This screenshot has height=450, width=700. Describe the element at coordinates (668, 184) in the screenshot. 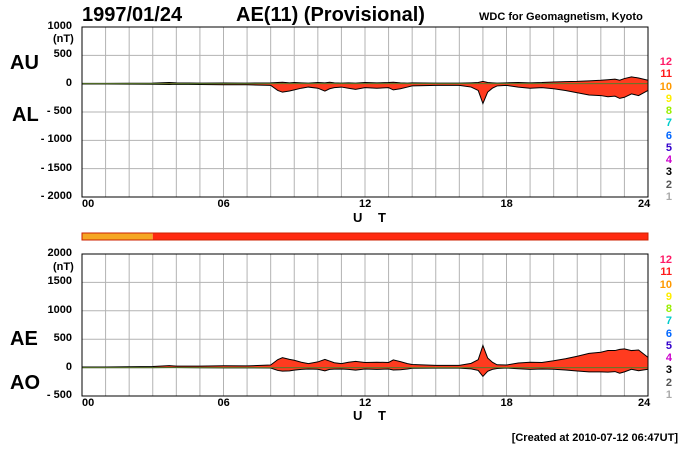

I see `top-station-level-2: 2` at that location.